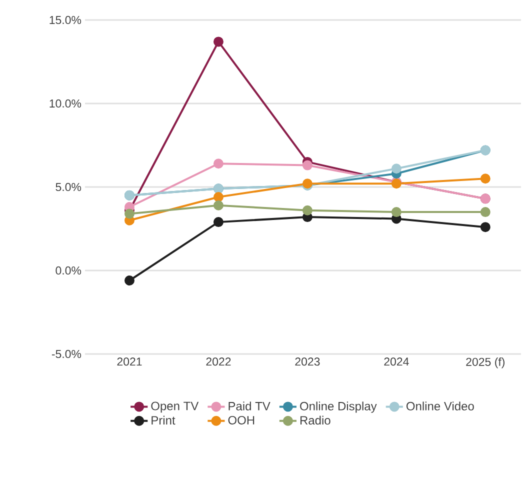 This screenshot has width=524, height=481. I want to click on y-tick-label: 0.0%, so click(69, 270).